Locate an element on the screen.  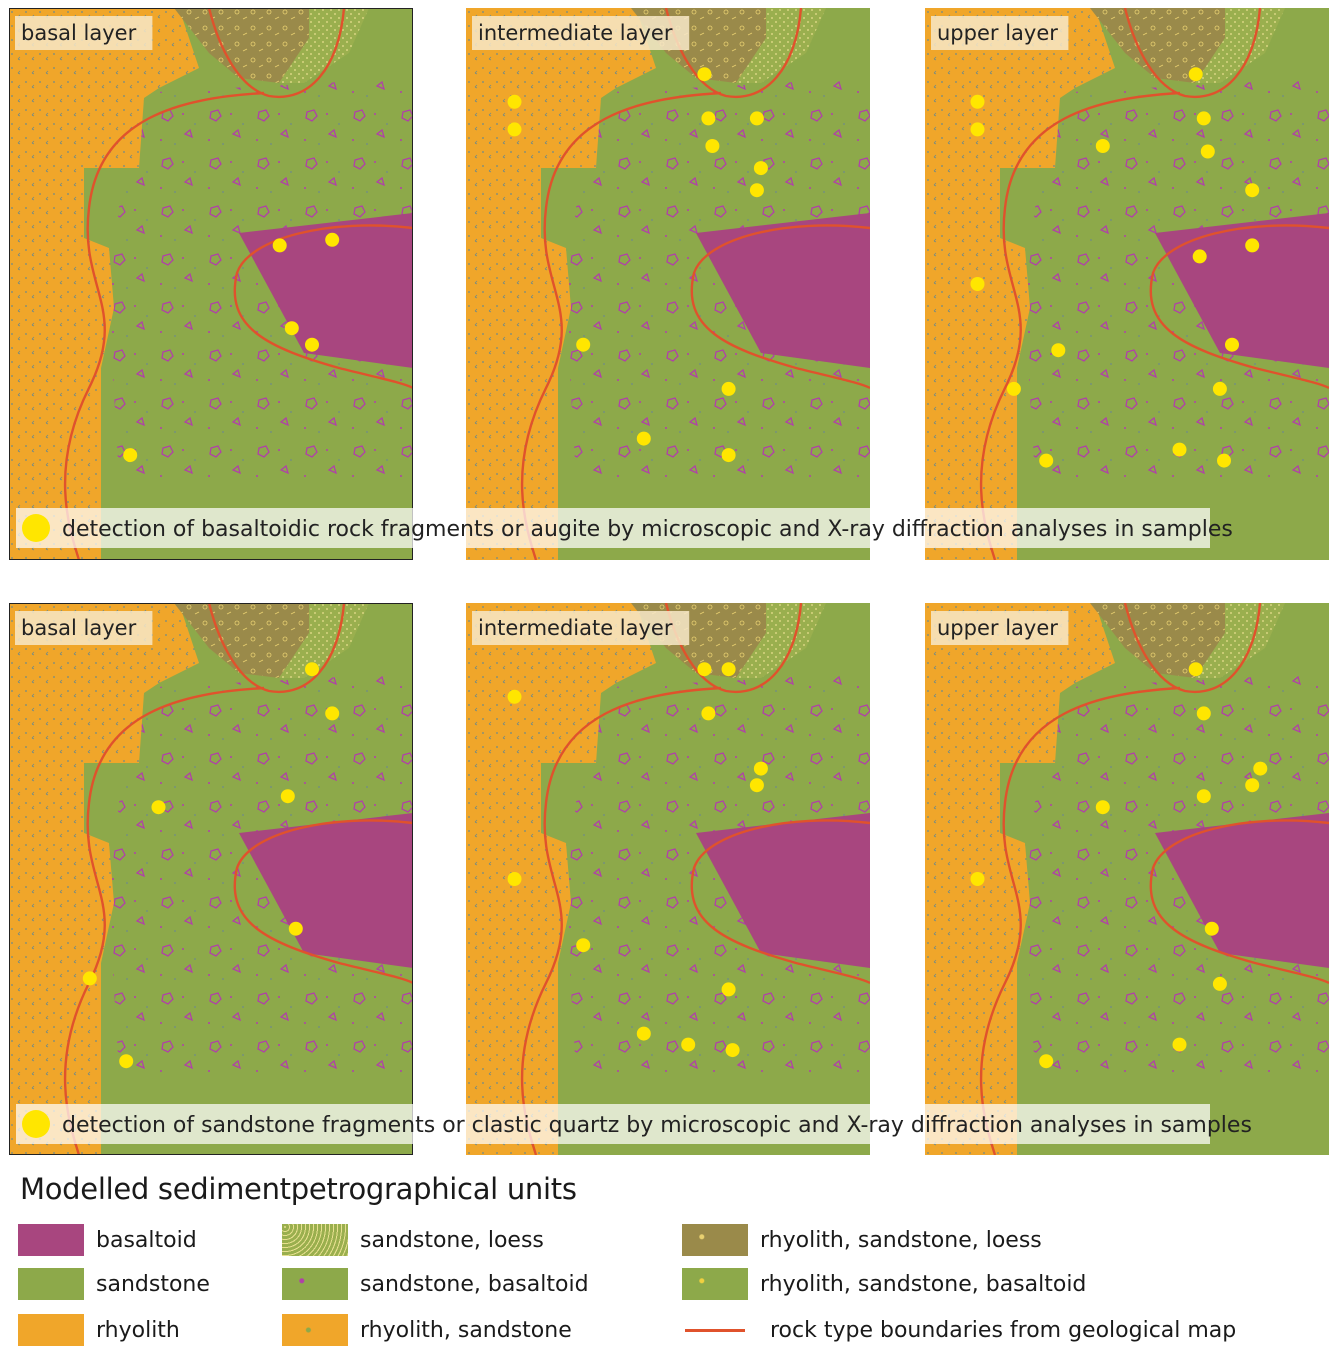
legend-item: sandstone, loess is located at coordinates (413, 1240).